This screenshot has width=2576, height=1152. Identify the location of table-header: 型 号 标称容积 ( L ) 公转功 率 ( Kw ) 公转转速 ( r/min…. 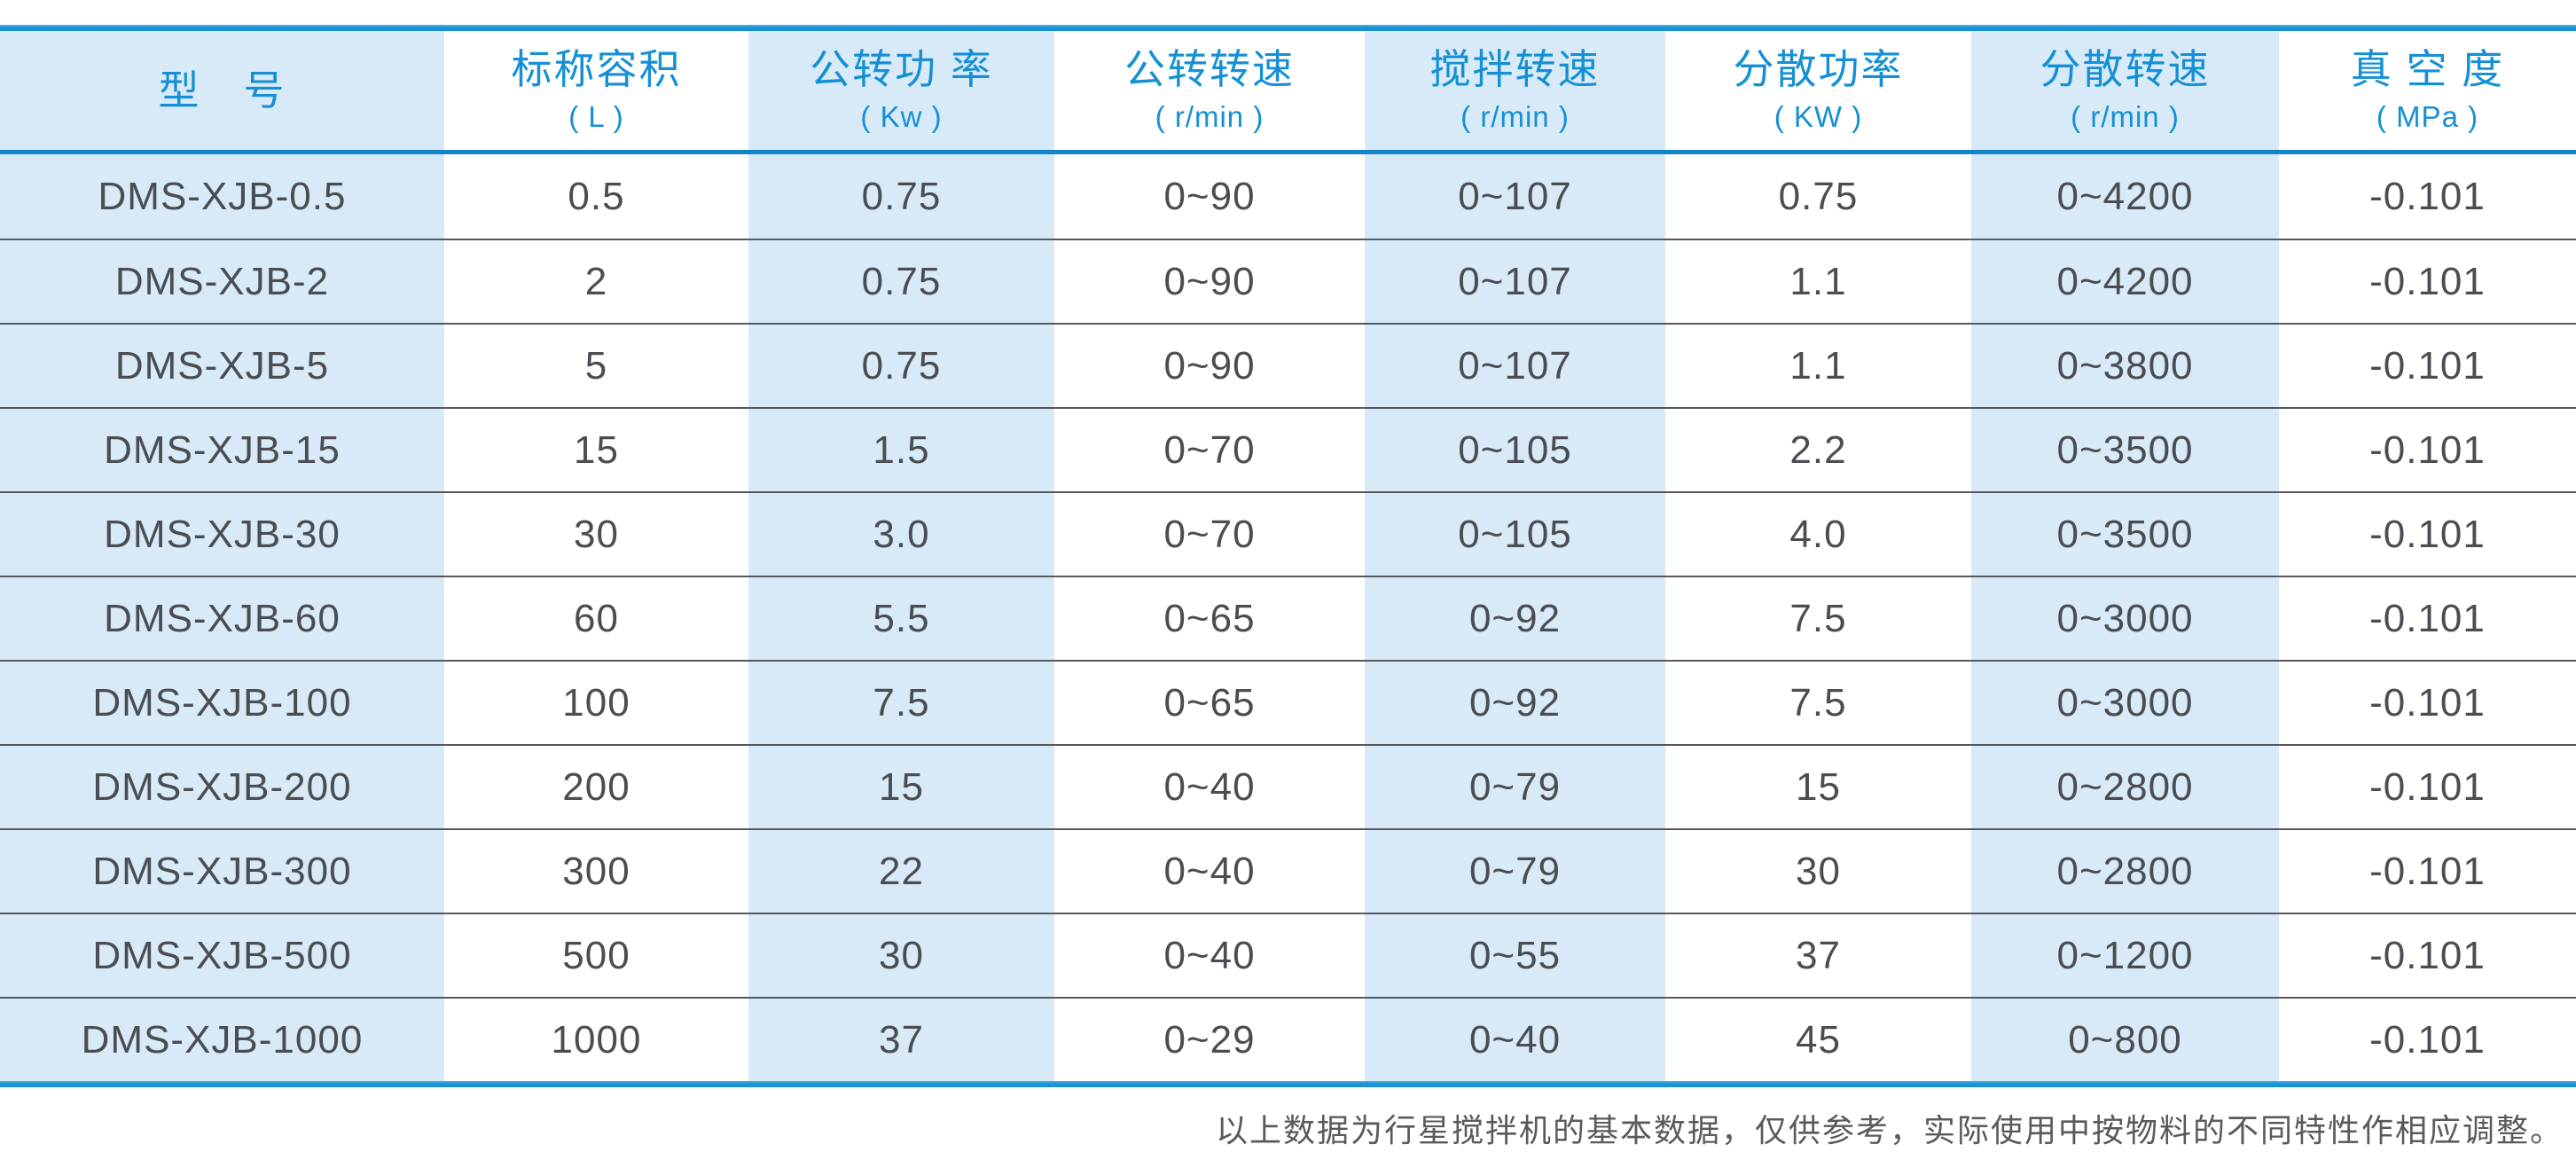
(1288, 93).